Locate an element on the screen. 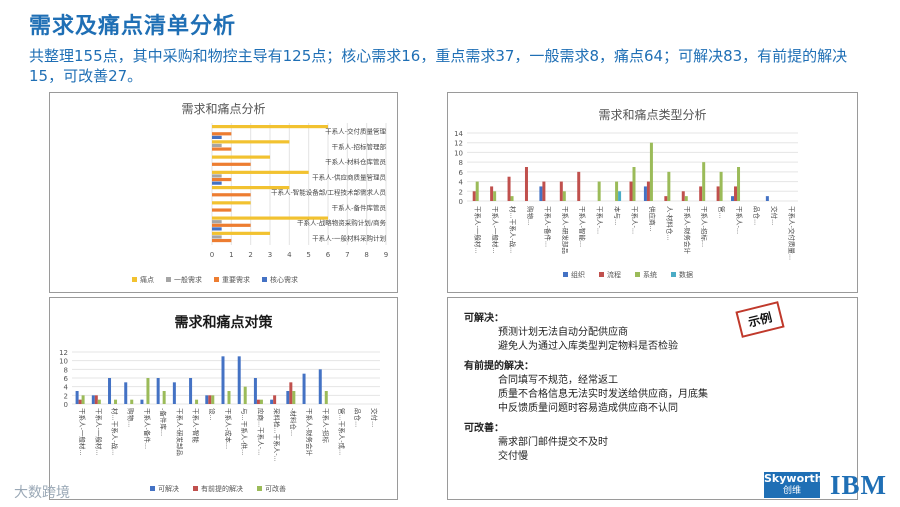 The image size is (900, 507). page-title: 需求及痛点清单分析 is located at coordinates (133, 26).